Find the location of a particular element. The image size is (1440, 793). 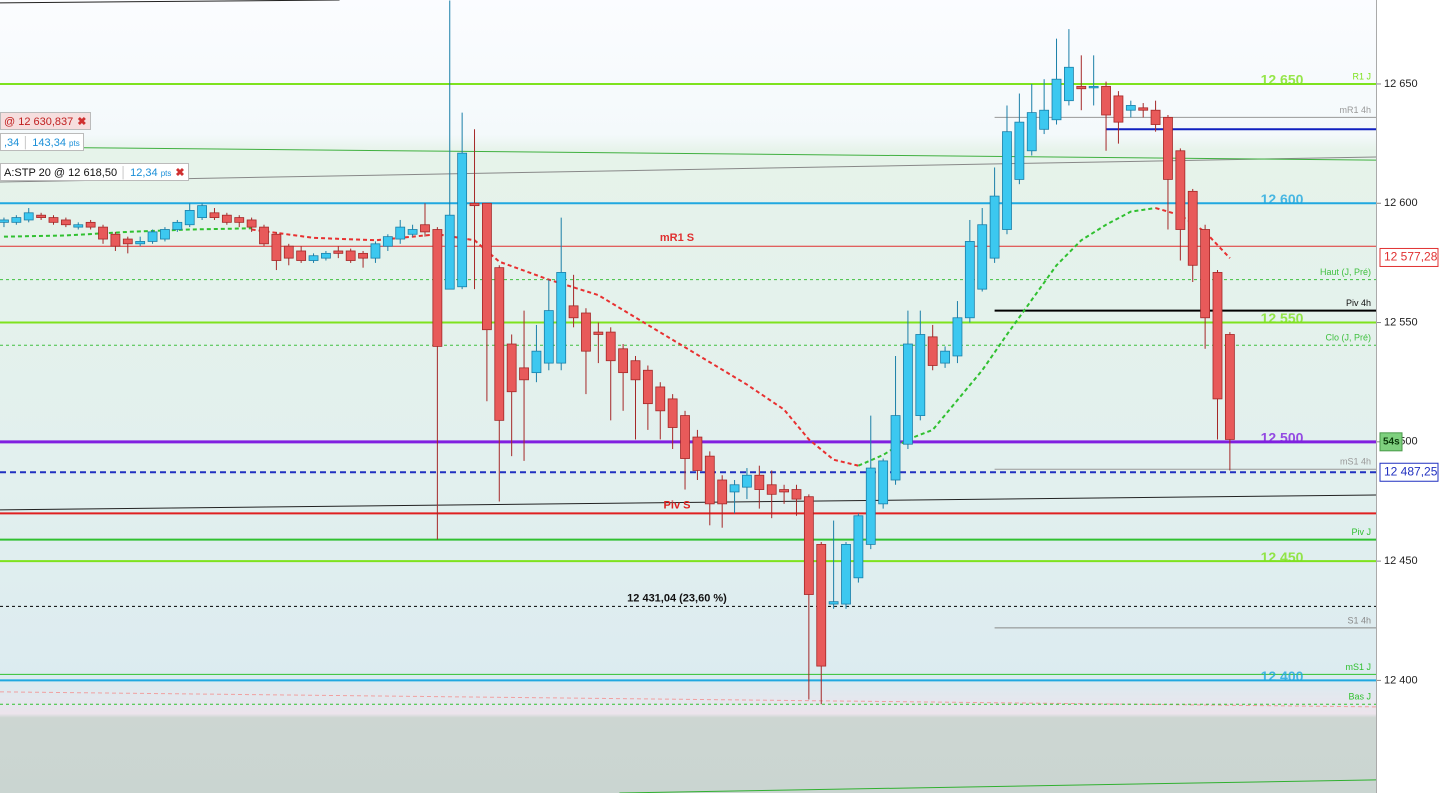

price-tag: 12 577,28 is located at coordinates (1411, 257).